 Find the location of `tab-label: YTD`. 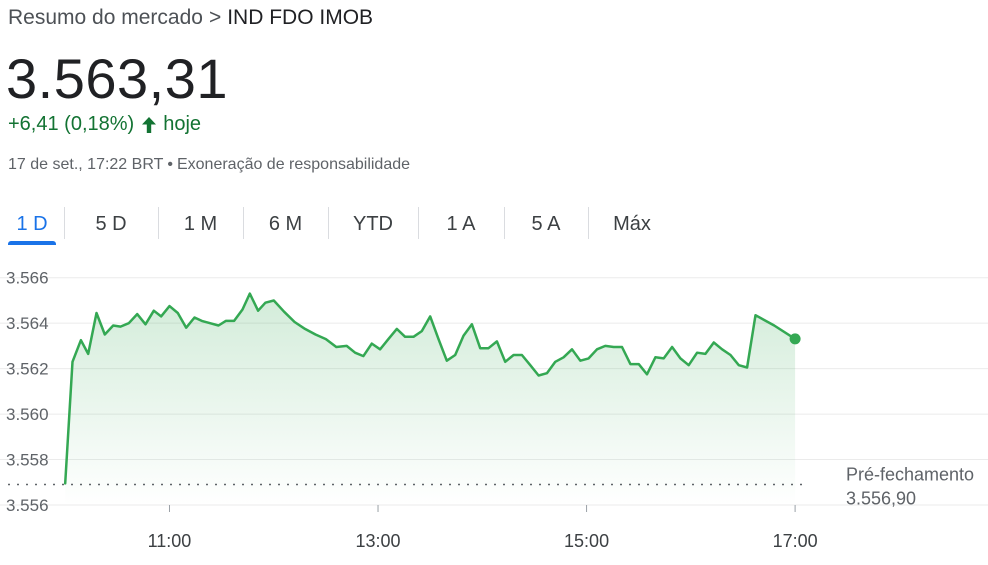

tab-label: YTD is located at coordinates (373, 223).